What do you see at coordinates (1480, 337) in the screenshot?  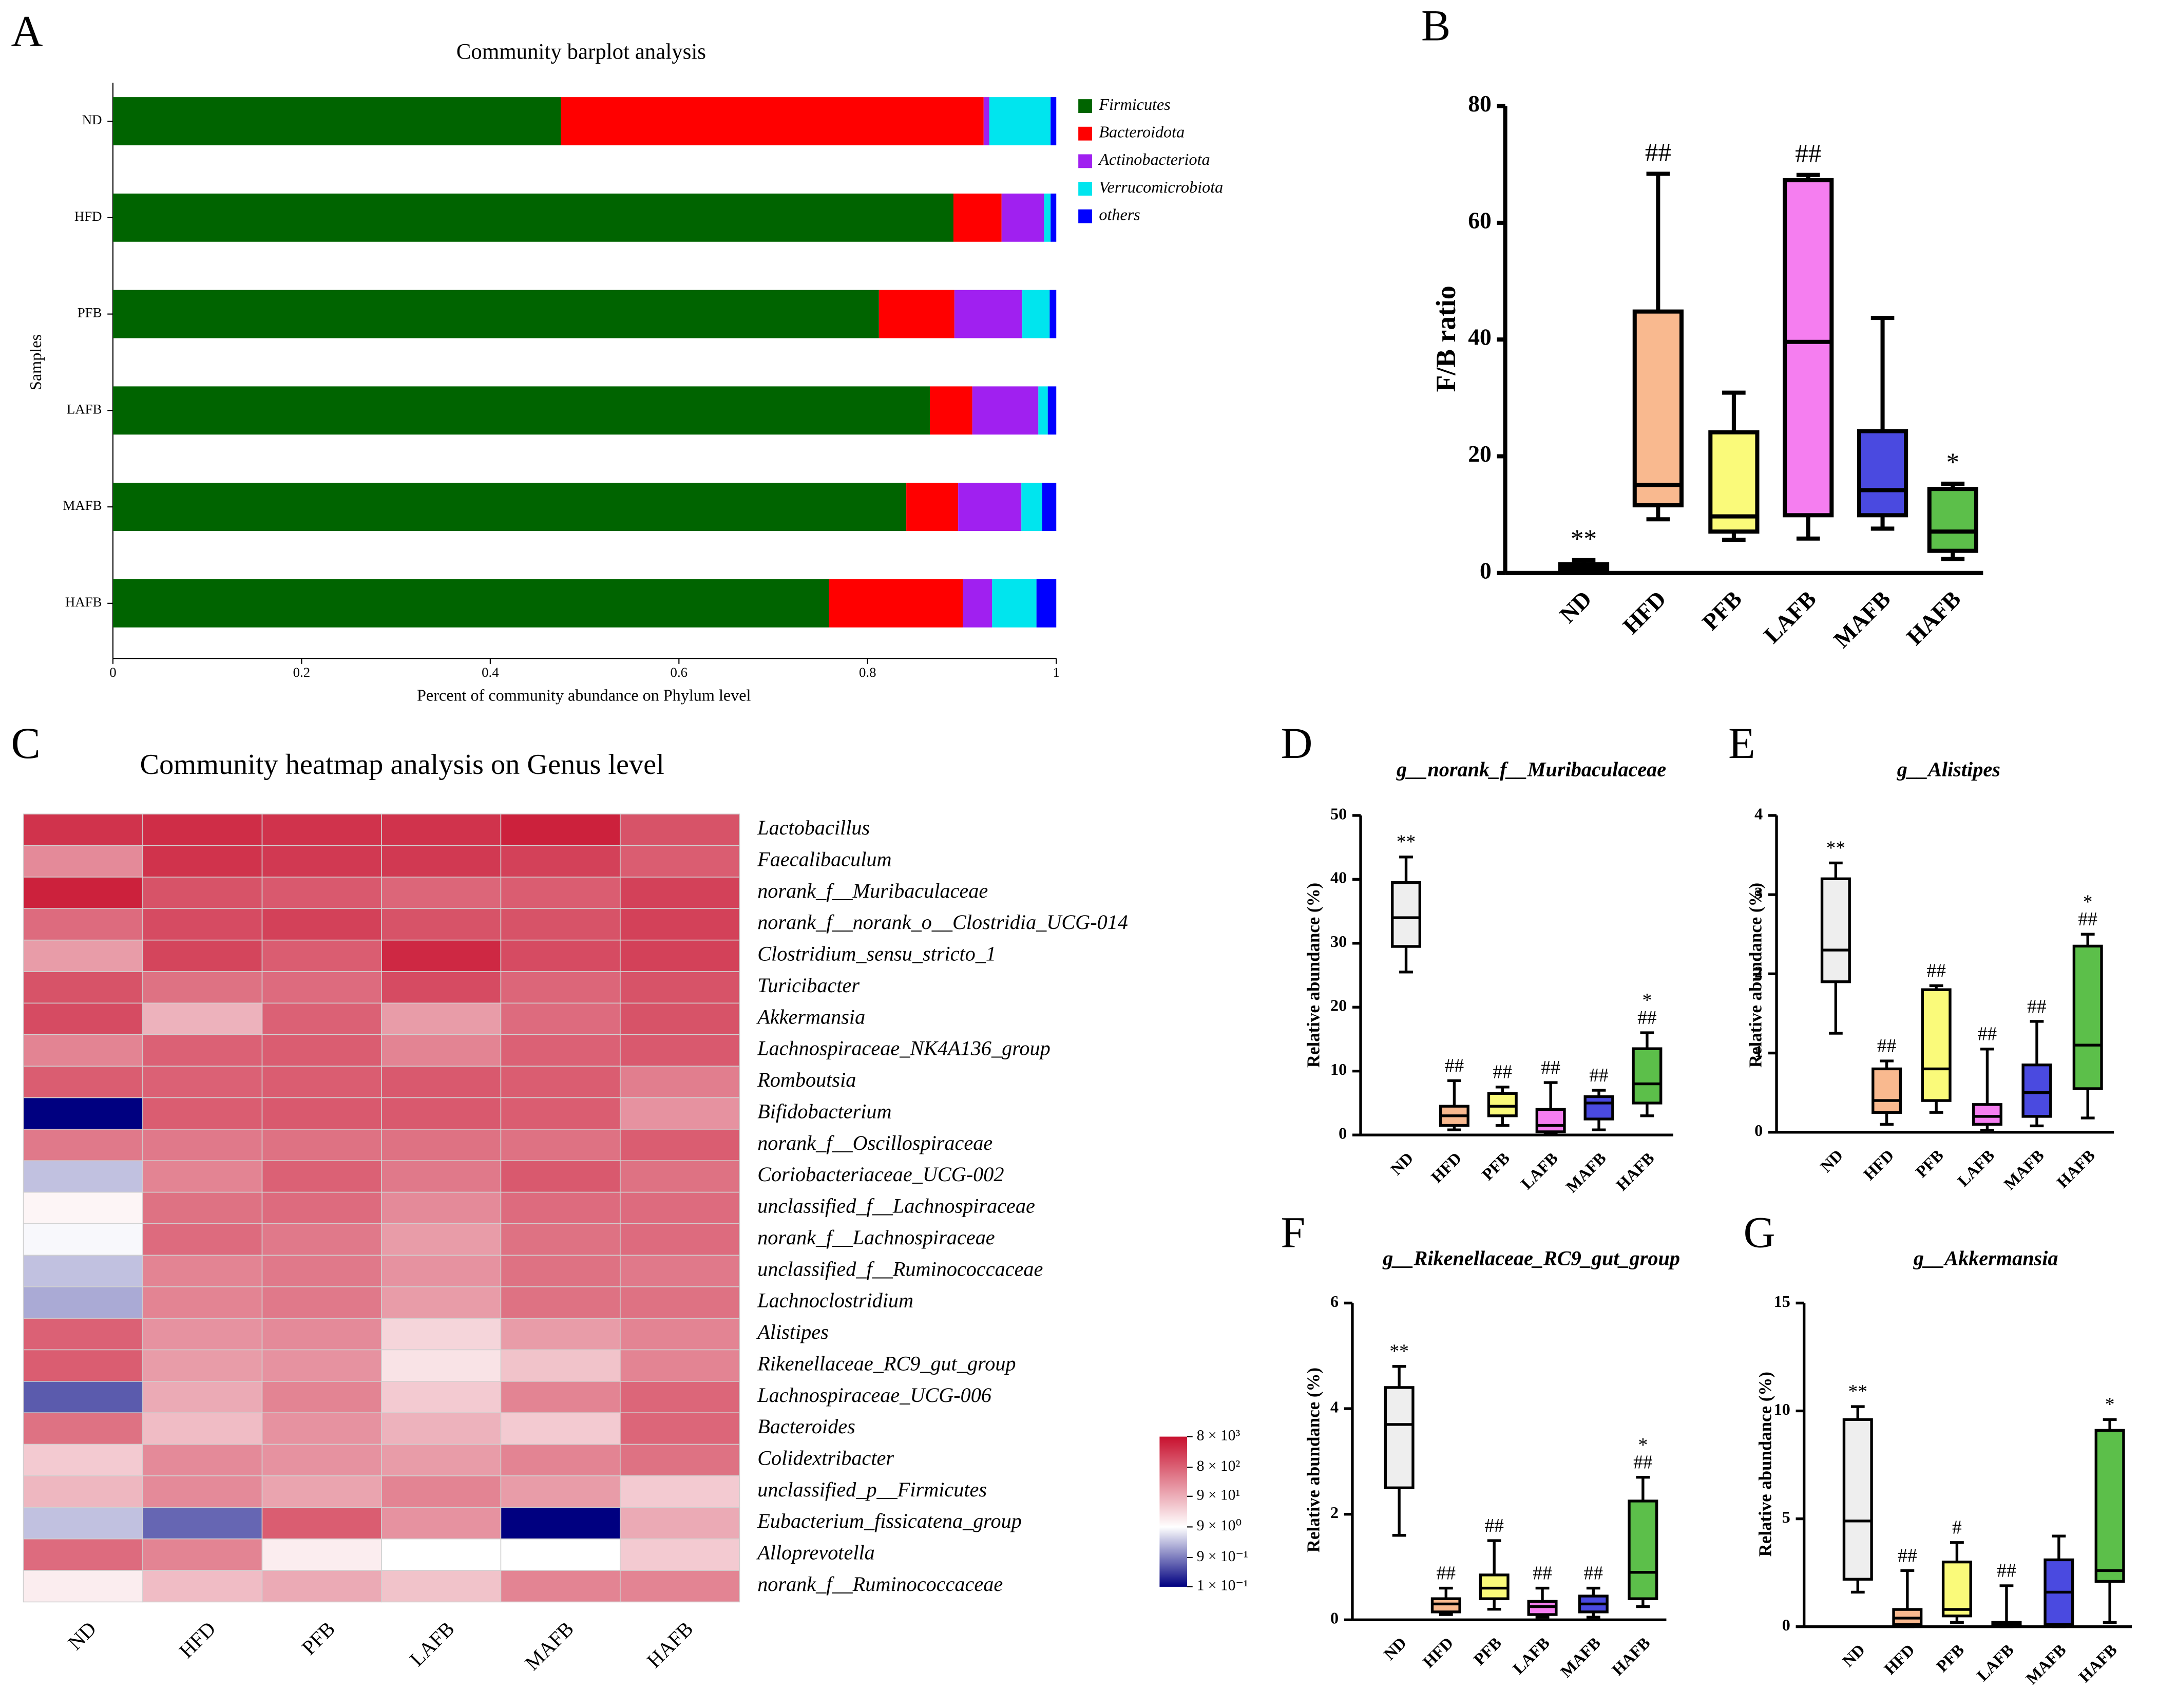 I see `y-tick-label: 40` at bounding box center [1480, 337].